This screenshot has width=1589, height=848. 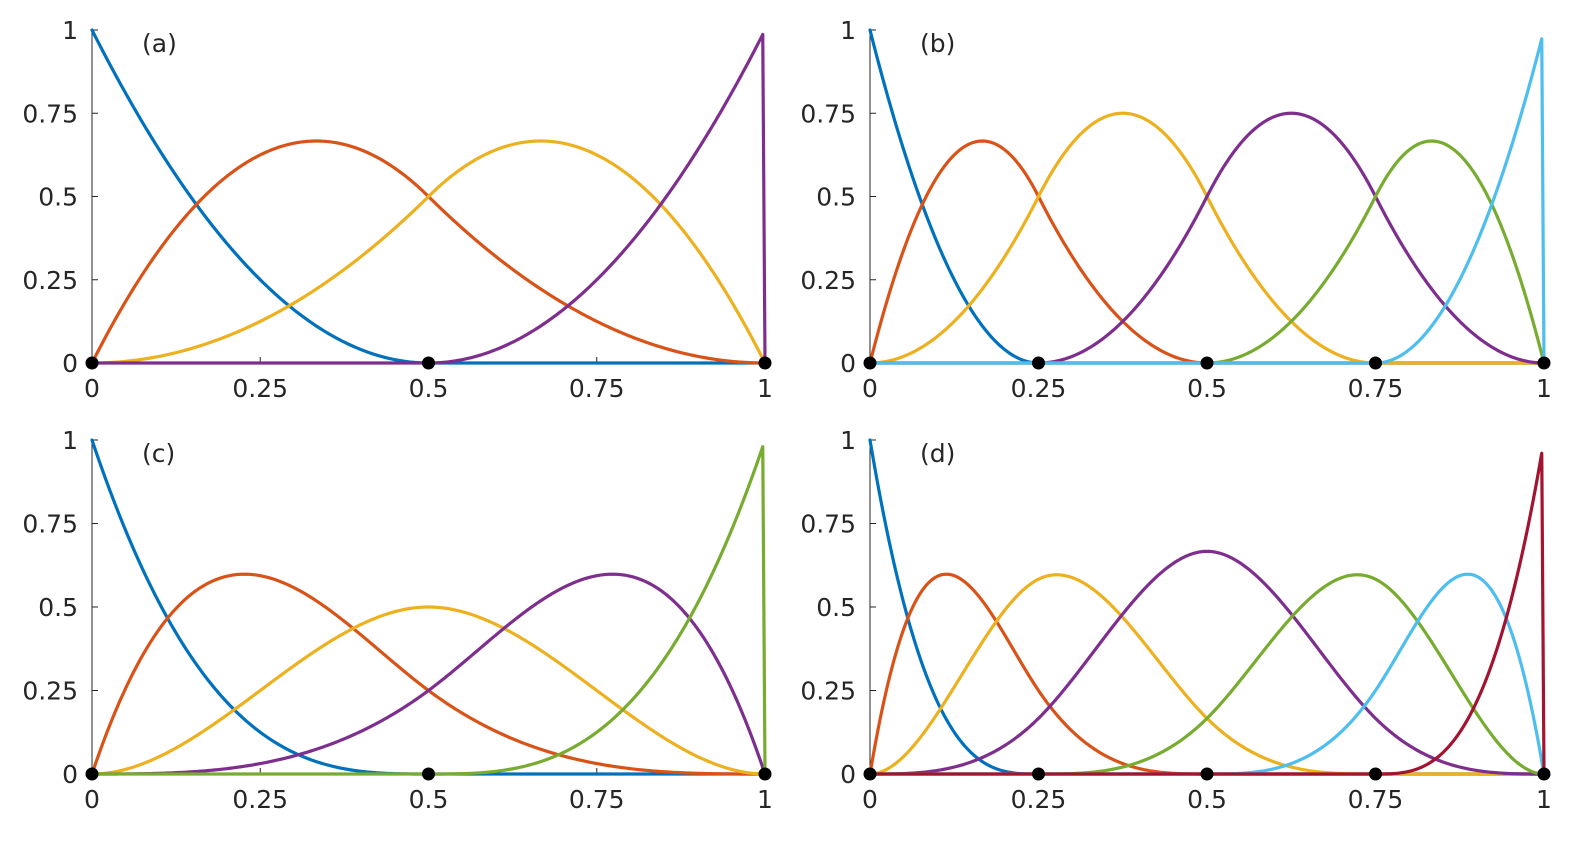 What do you see at coordinates (937, 43) in the screenshot?
I see `panel-label: (b)` at bounding box center [937, 43].